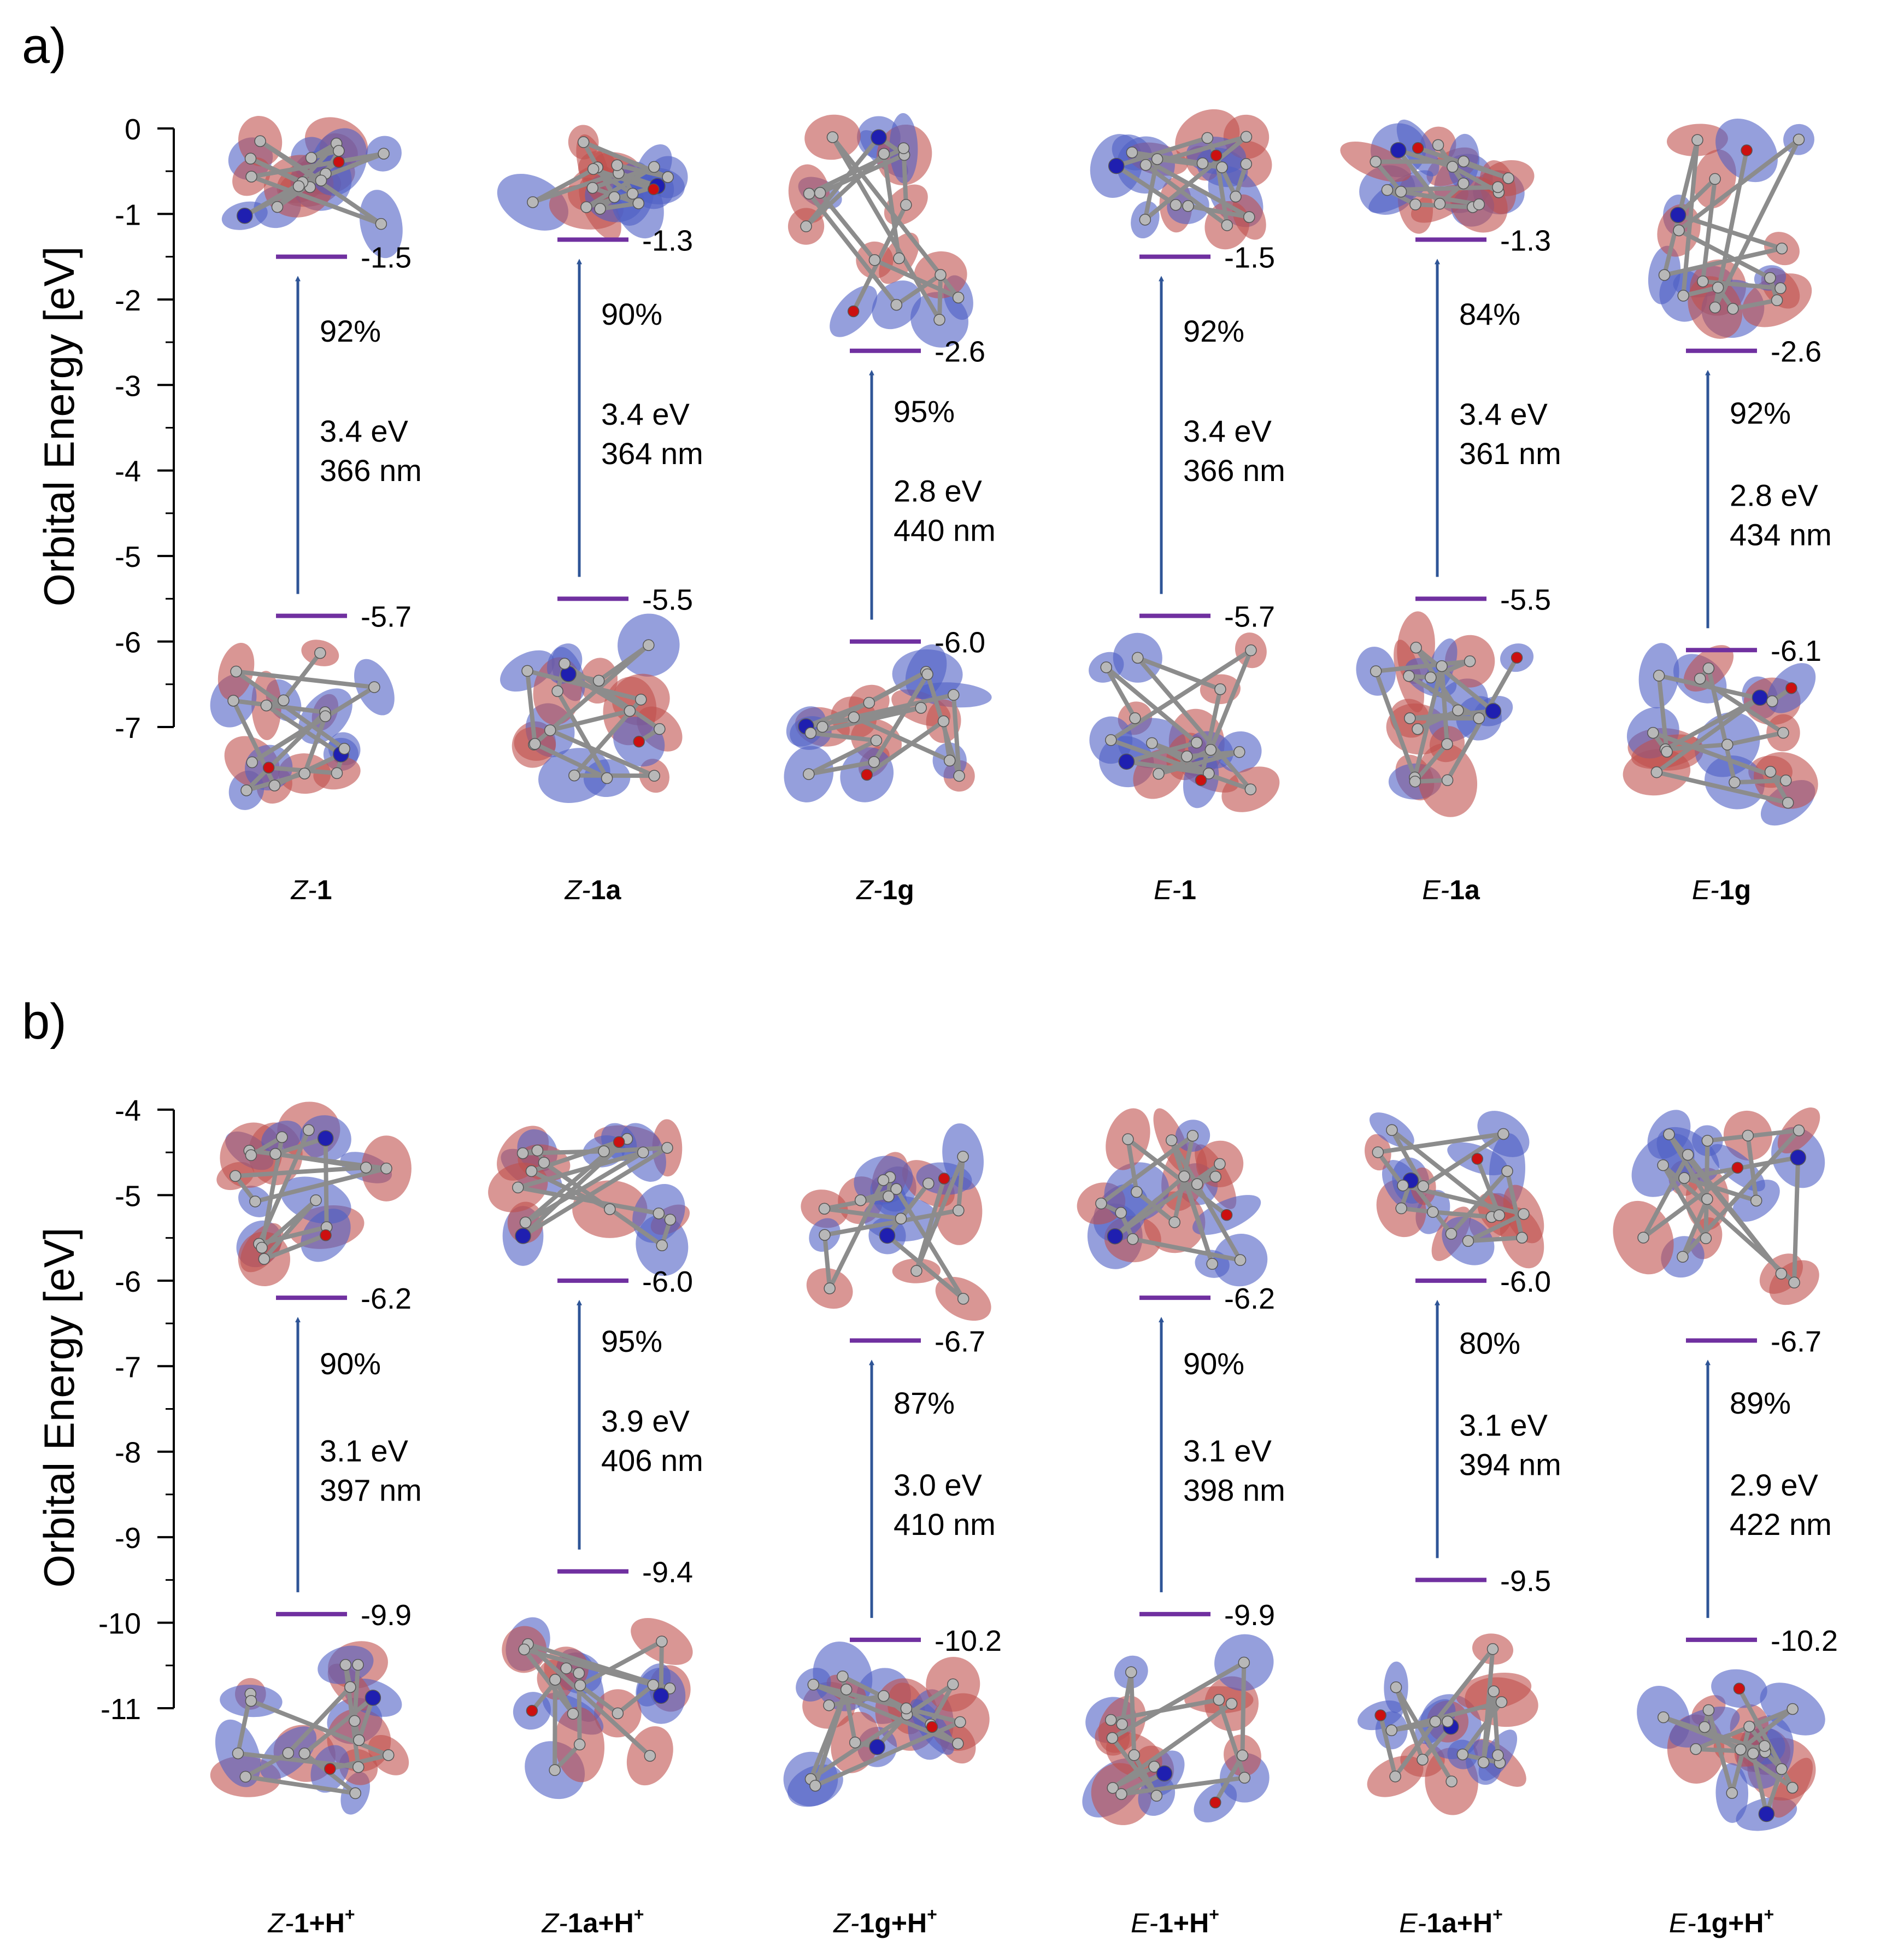 The image size is (1904, 1952). I want to click on molecule-column: -1.3 -5.5 84% 3.4 eV 361 nm E-1a, so click(1451, 512).